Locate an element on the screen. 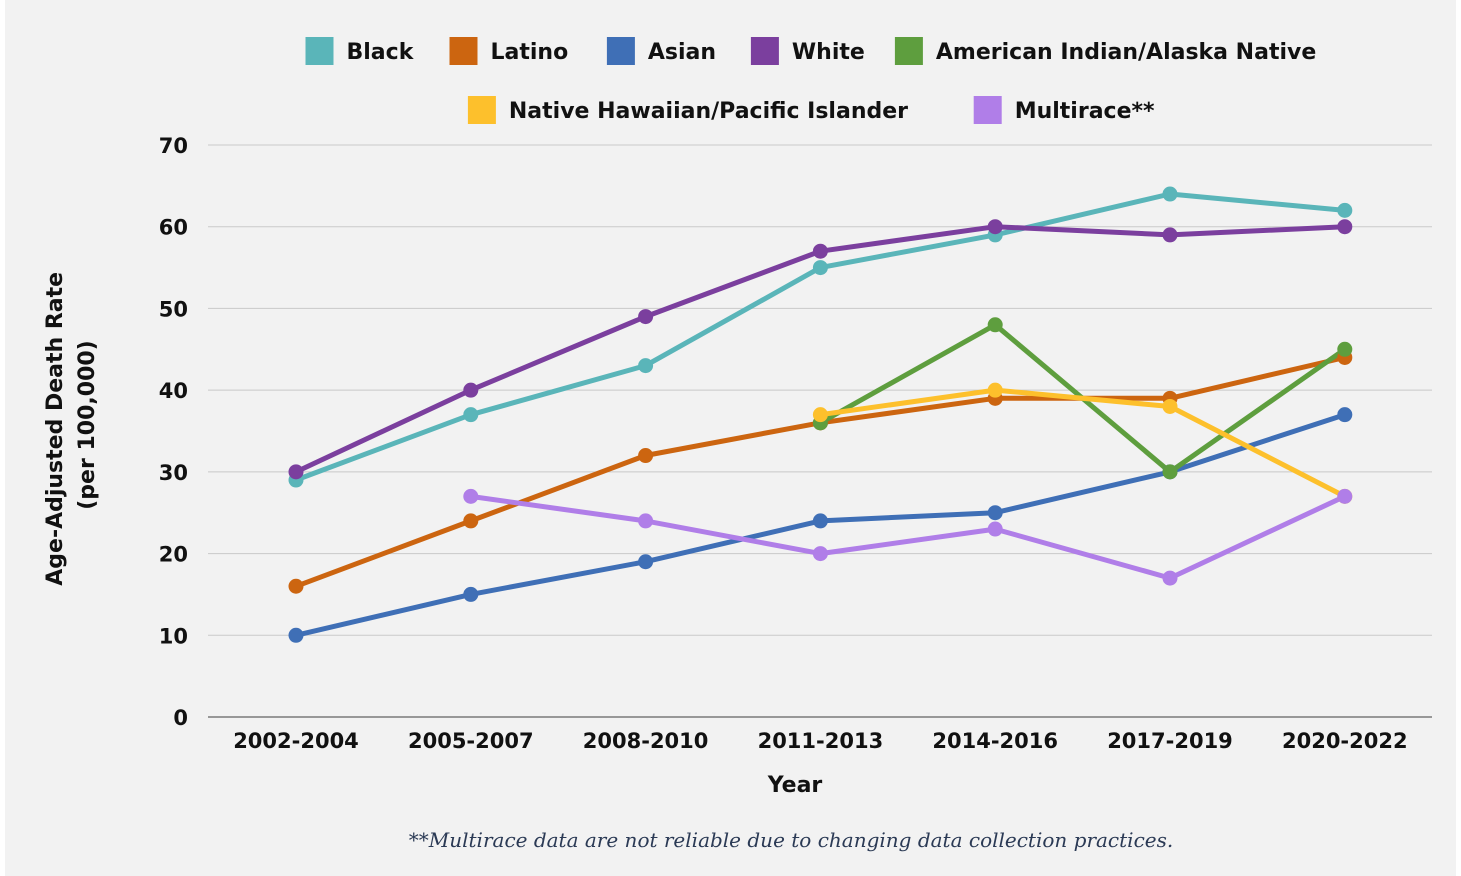 The height and width of the screenshot is (876, 1461). data-point-white-2011-2013 is located at coordinates (820, 251).